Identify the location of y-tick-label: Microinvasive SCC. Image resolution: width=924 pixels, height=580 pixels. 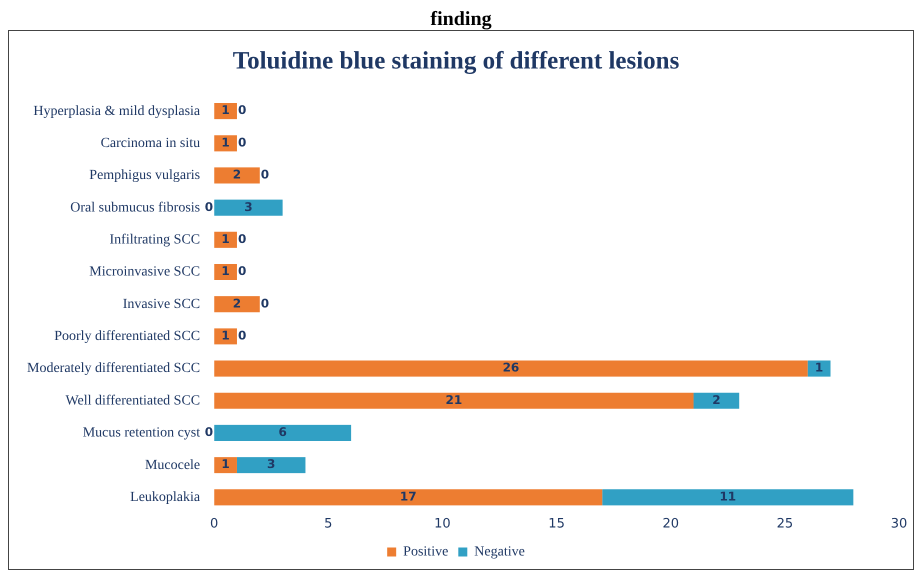
(144, 272).